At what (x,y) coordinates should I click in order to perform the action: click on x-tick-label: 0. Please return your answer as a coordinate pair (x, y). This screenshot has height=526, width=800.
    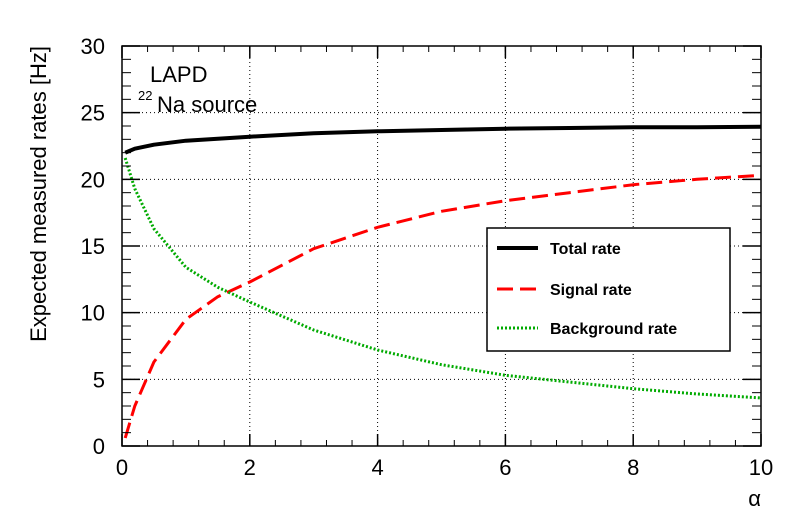
    Looking at the image, I should click on (122, 467).